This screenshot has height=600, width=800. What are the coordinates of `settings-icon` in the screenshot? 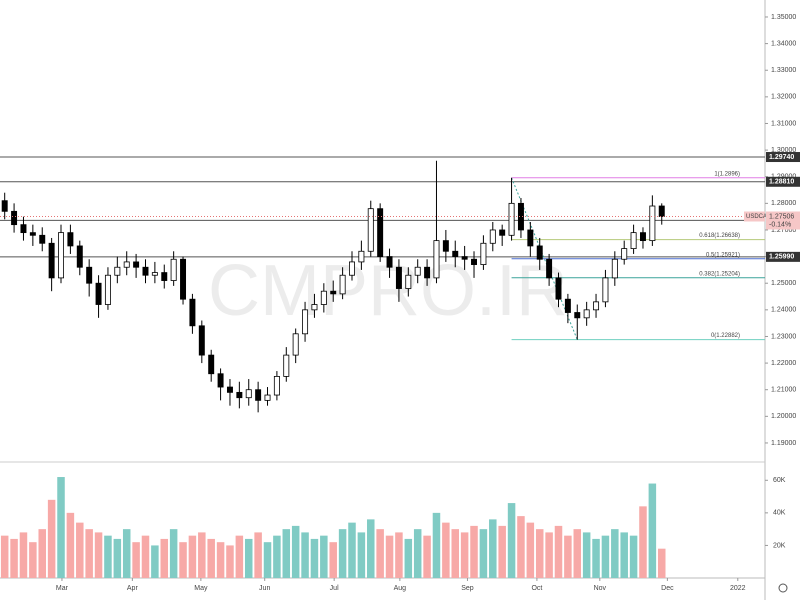 It's located at (783, 588).